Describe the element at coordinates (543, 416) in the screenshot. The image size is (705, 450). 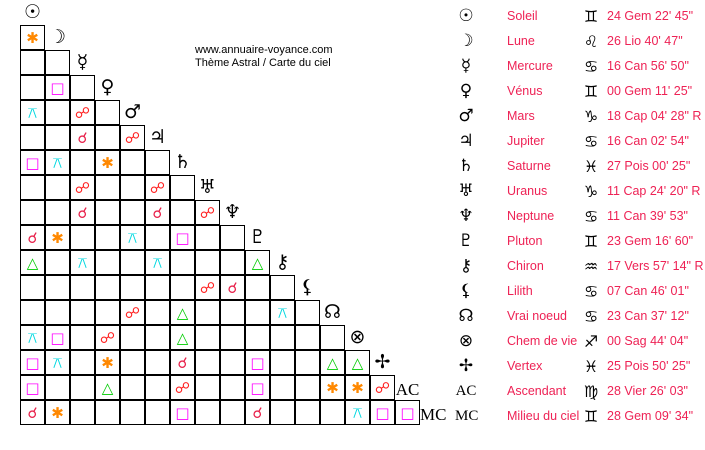
I see `planet-name: Milieu du ciel` at that location.